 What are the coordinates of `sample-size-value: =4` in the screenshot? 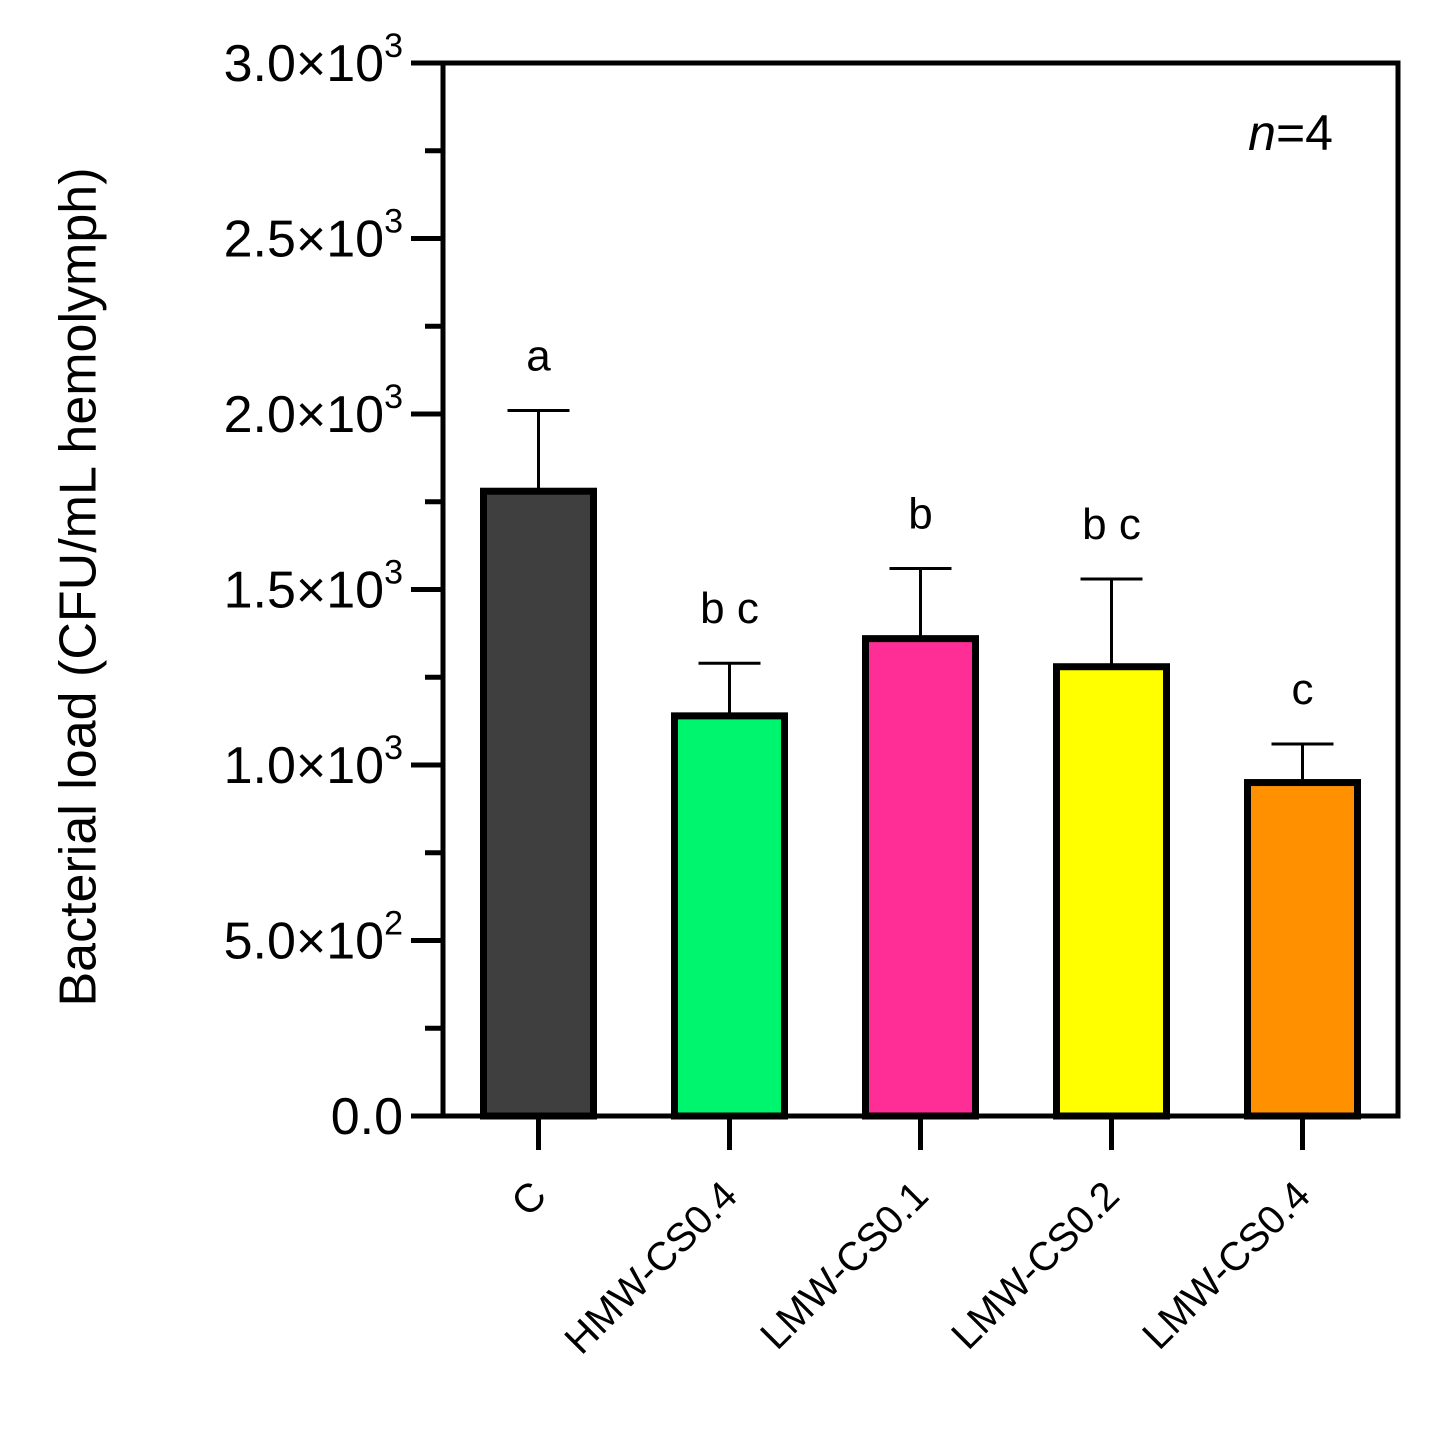 It's located at (1304, 133).